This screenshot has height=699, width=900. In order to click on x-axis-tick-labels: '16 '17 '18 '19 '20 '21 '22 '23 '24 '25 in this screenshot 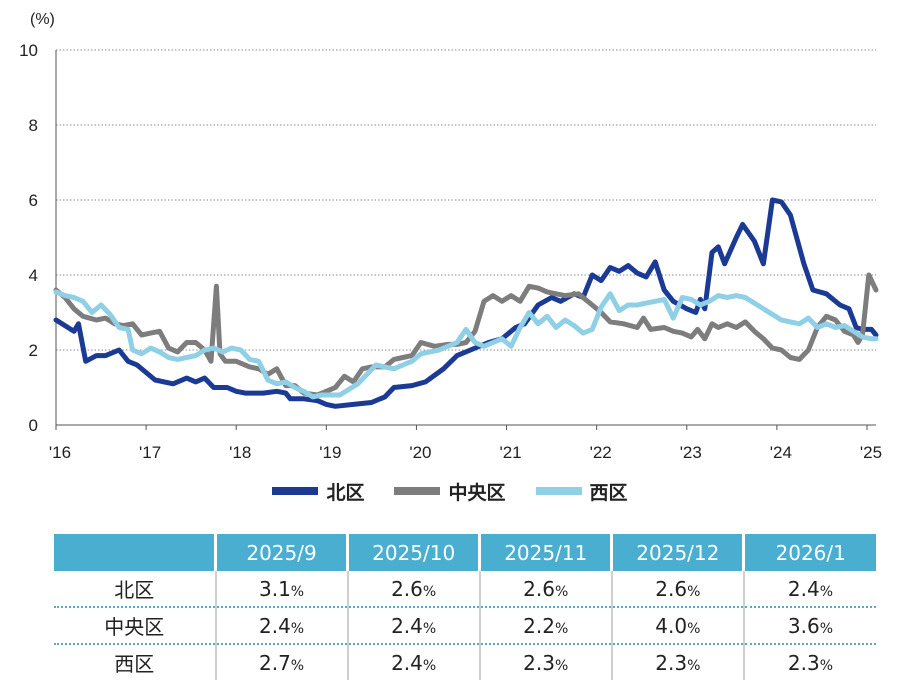, I will do `click(465, 452)`.